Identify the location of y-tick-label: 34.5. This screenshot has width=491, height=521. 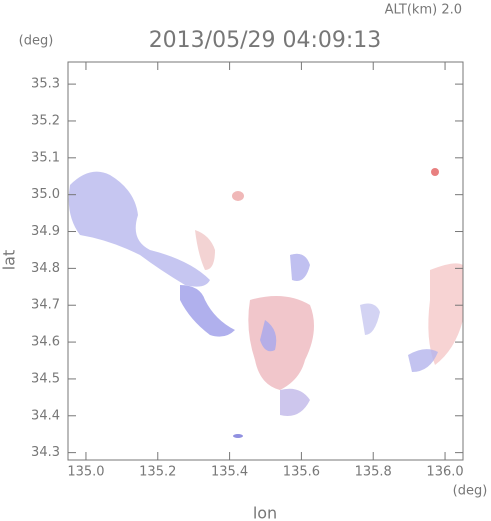
(45, 378).